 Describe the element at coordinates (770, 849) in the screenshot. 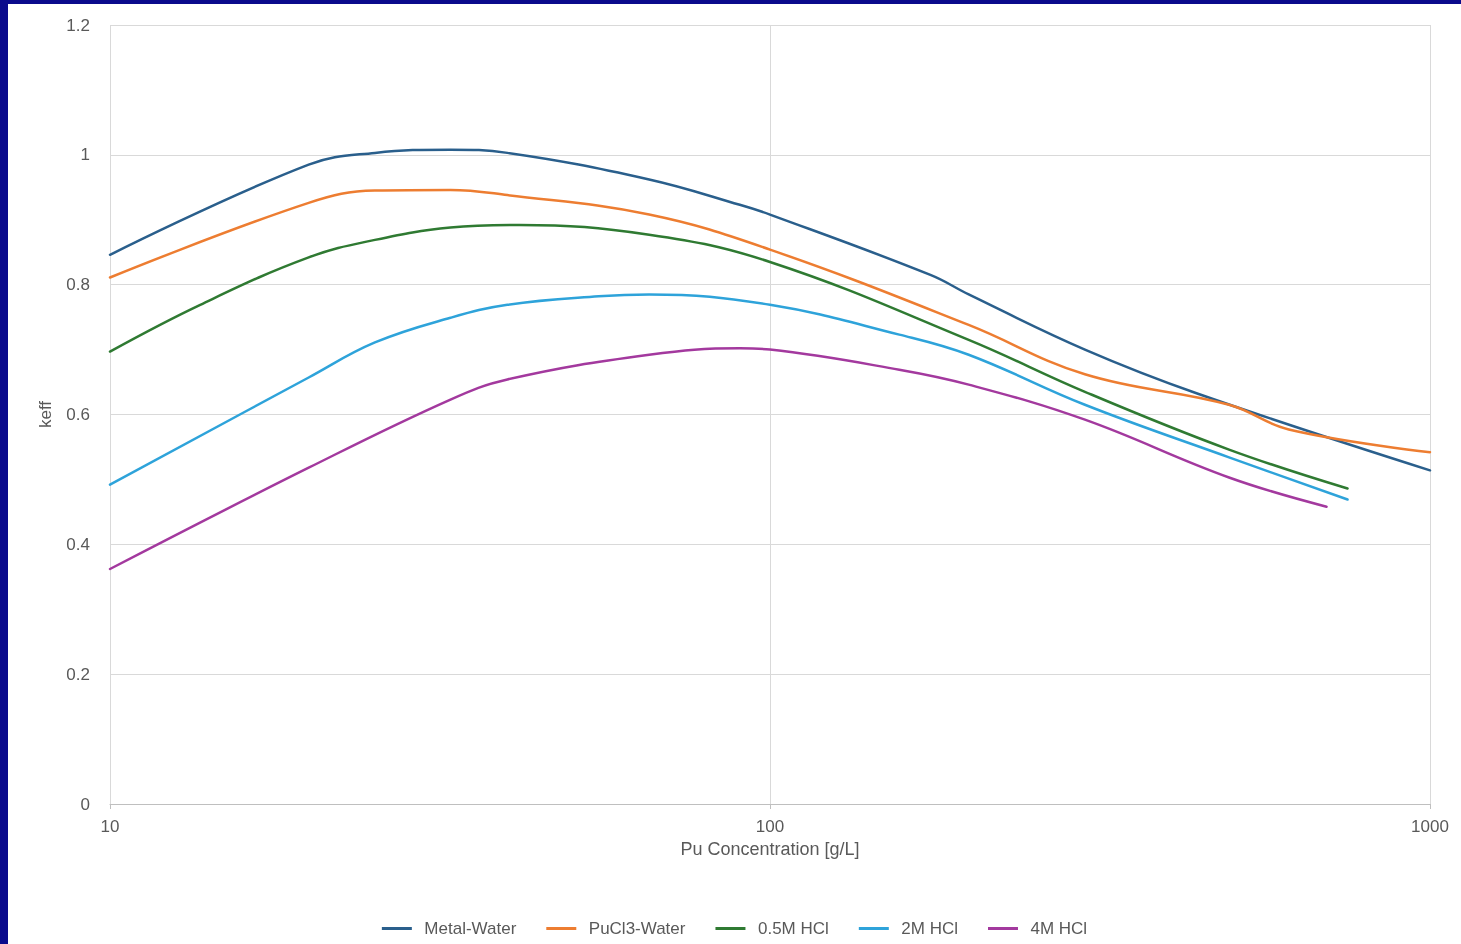

I see `x-axis-title: Pu Concentration [g/L]` at that location.